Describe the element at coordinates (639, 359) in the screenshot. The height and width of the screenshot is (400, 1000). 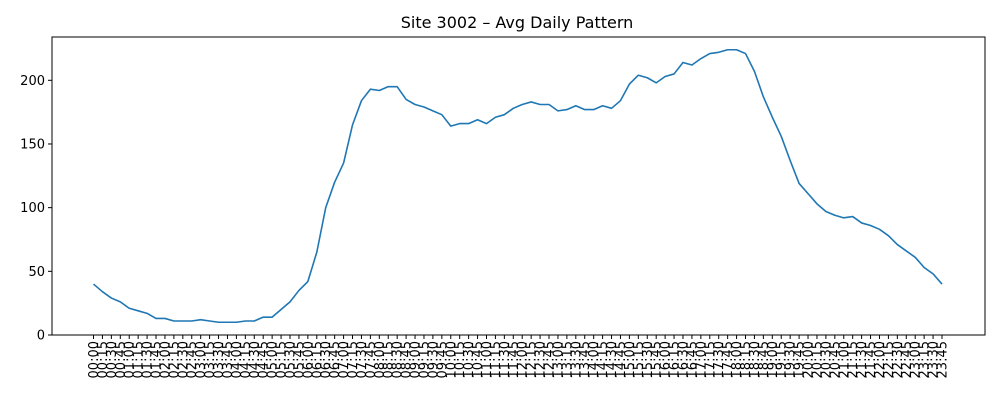
I see `x-tick-label: 15:15` at that location.